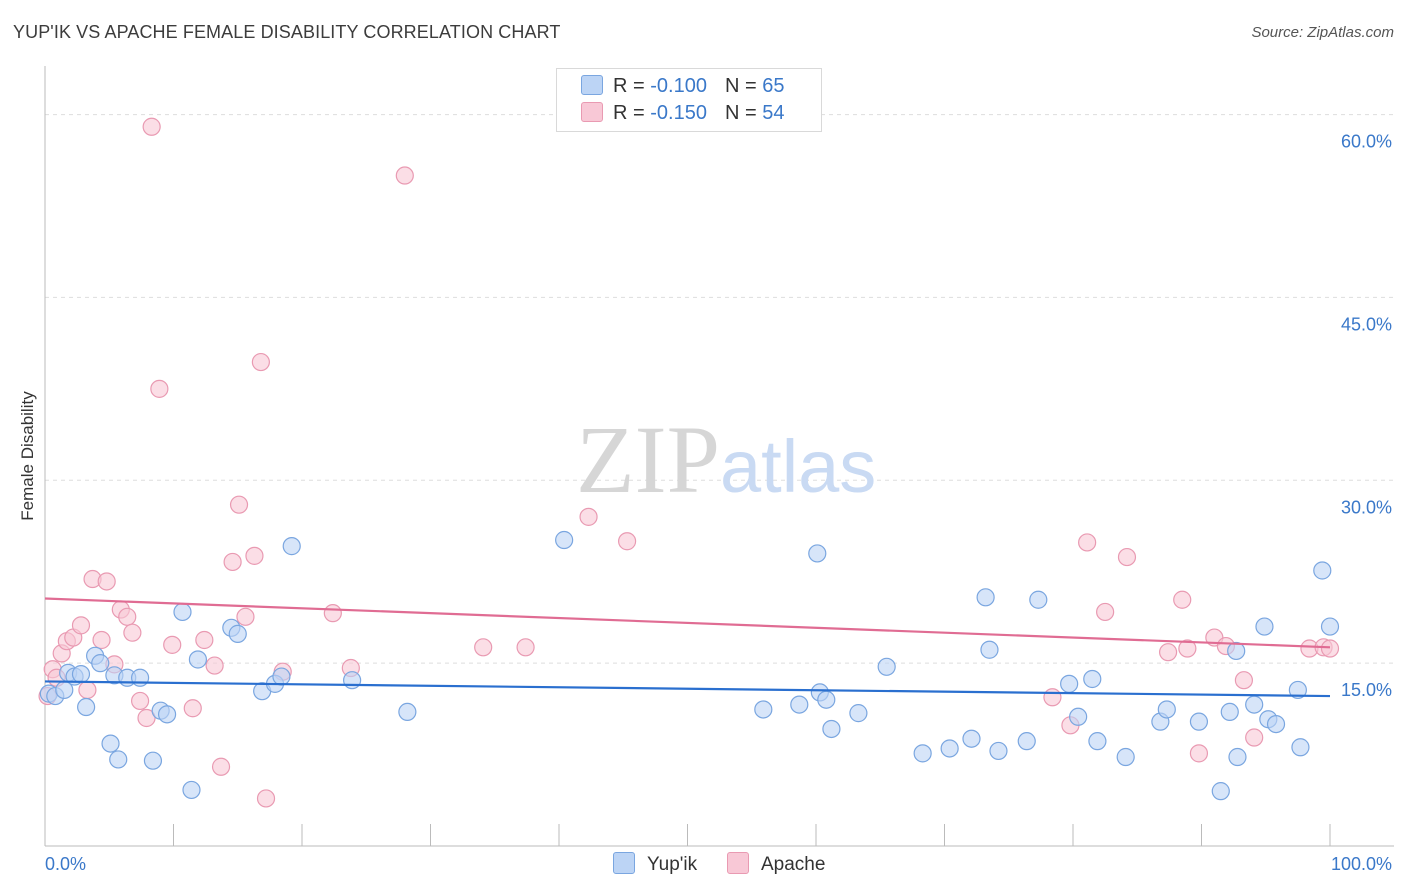  I want to click on y-axis-label: Female Disability, so click(27, 456).